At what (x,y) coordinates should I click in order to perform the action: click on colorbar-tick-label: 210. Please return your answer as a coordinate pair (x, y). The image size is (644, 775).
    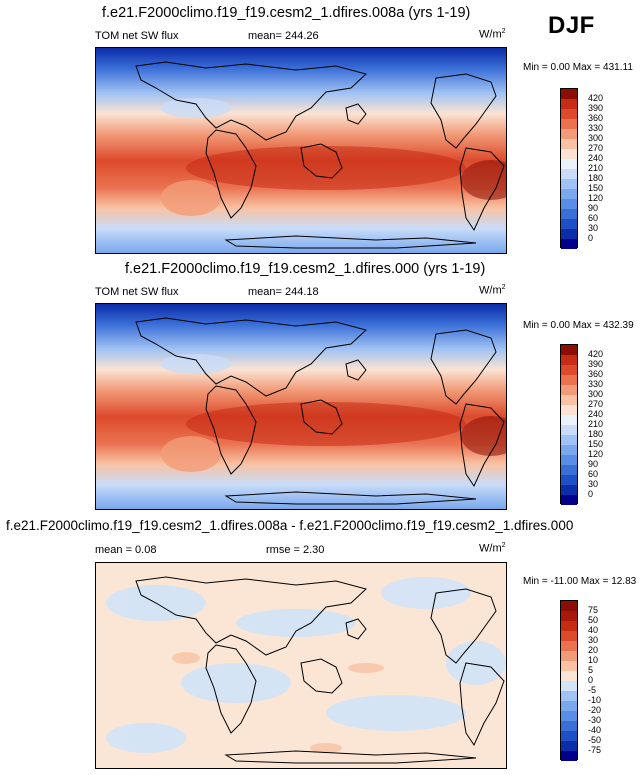
    Looking at the image, I should click on (596, 168).